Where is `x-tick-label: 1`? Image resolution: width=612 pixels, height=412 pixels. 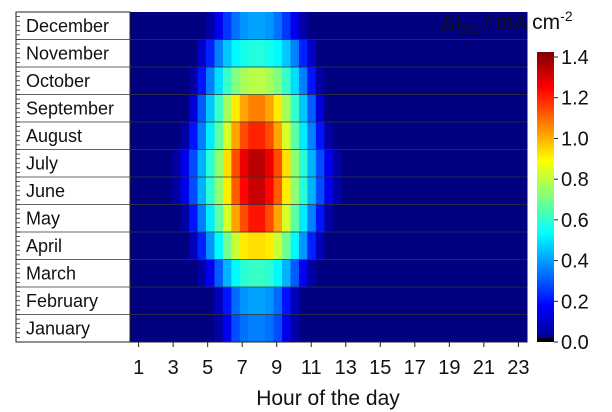
x-tick-label: 1 is located at coordinates (138, 368).